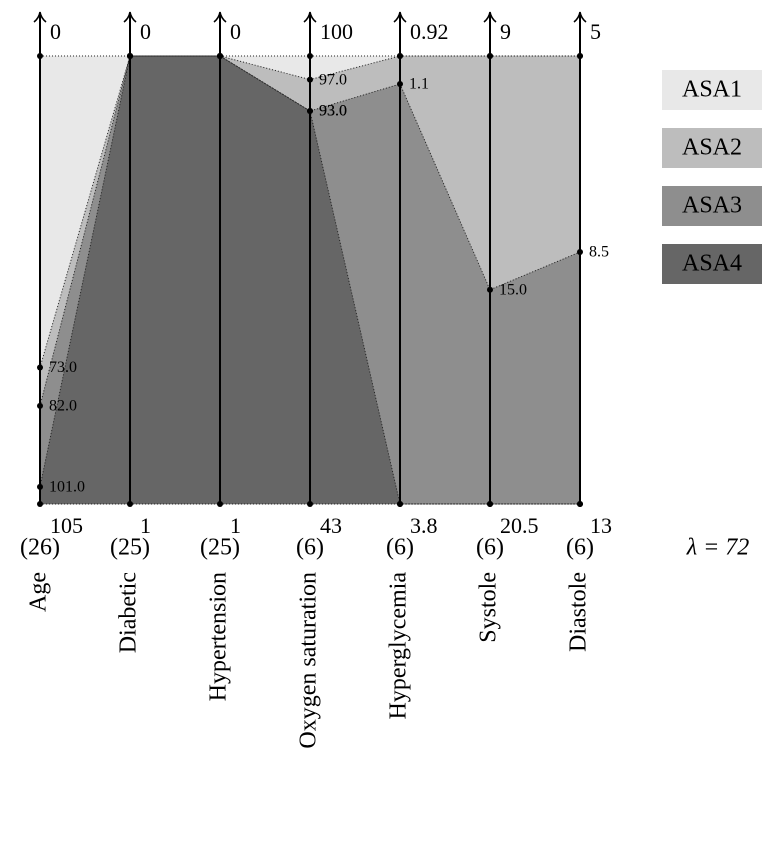  What do you see at coordinates (399, 646) in the screenshot?
I see `axis-name: Hyperglycemia` at bounding box center [399, 646].